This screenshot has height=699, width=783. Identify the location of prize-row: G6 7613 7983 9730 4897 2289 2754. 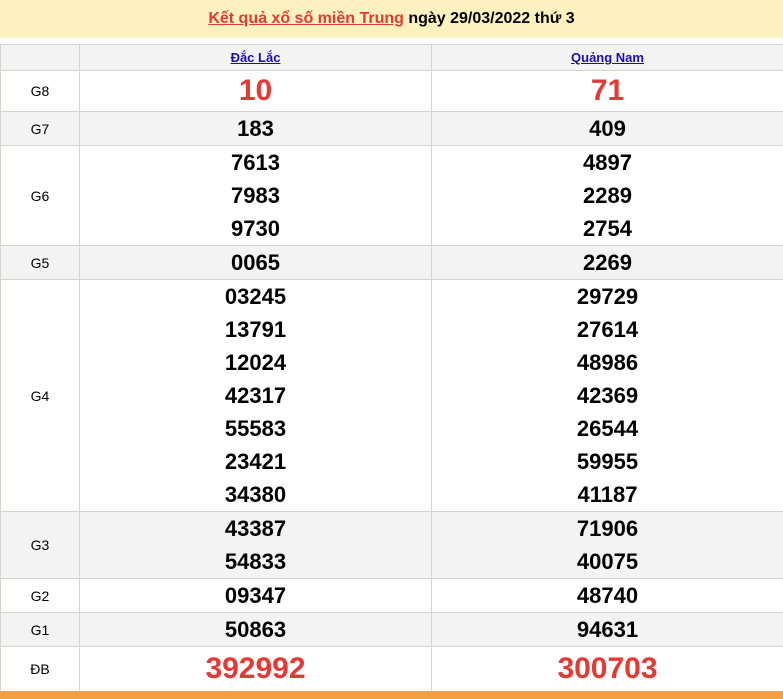
(391, 195).